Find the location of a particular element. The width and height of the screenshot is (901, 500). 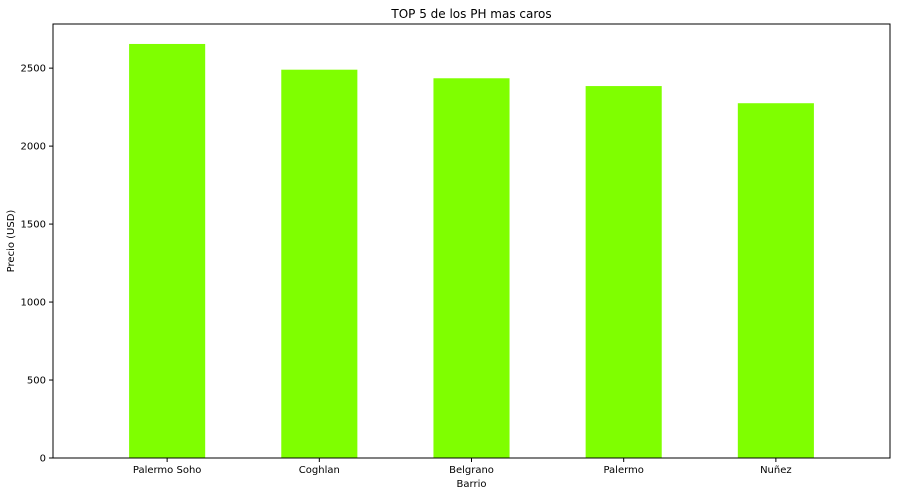

bar-nu-ez is located at coordinates (775, 281).